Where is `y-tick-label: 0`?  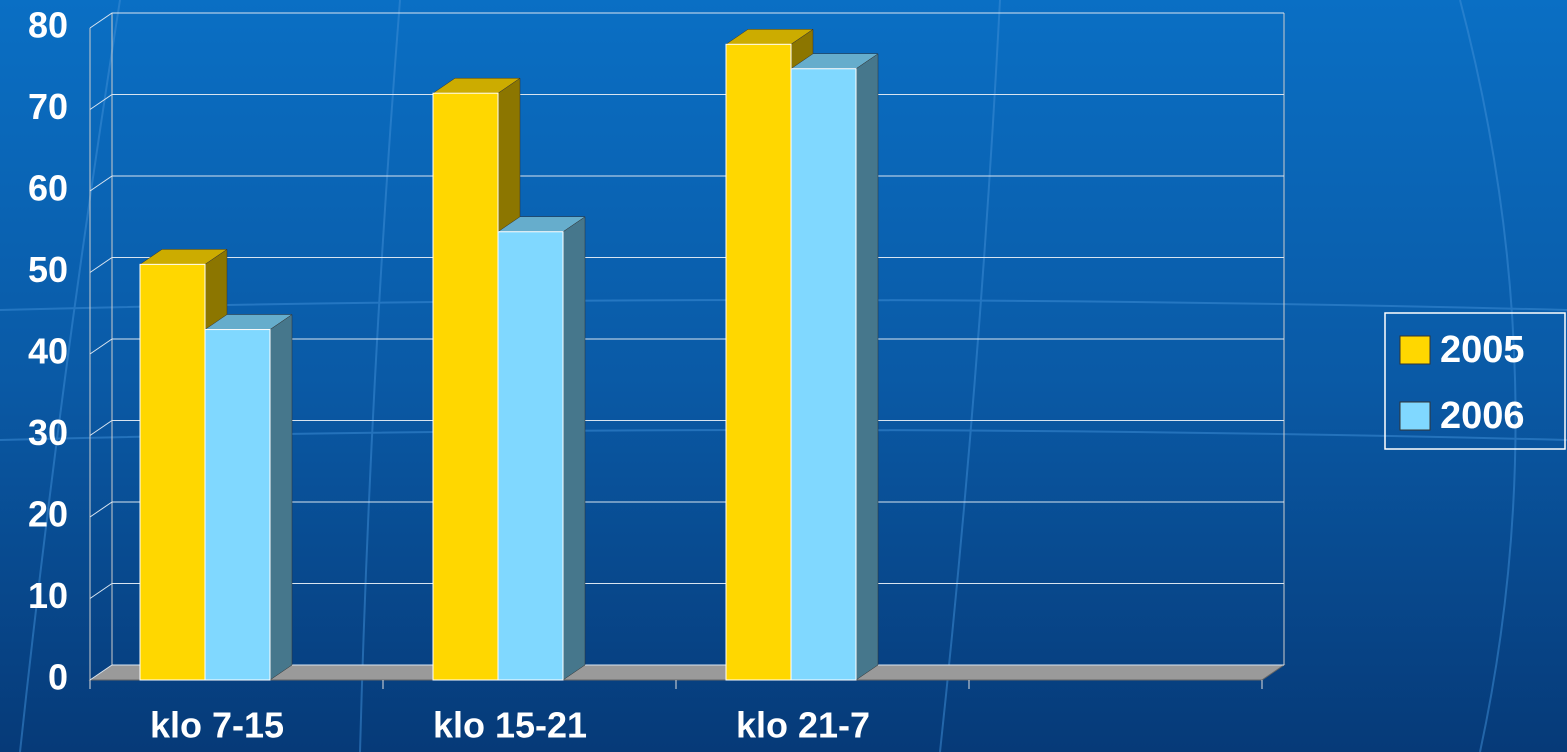
y-tick-label: 0 is located at coordinates (58, 677).